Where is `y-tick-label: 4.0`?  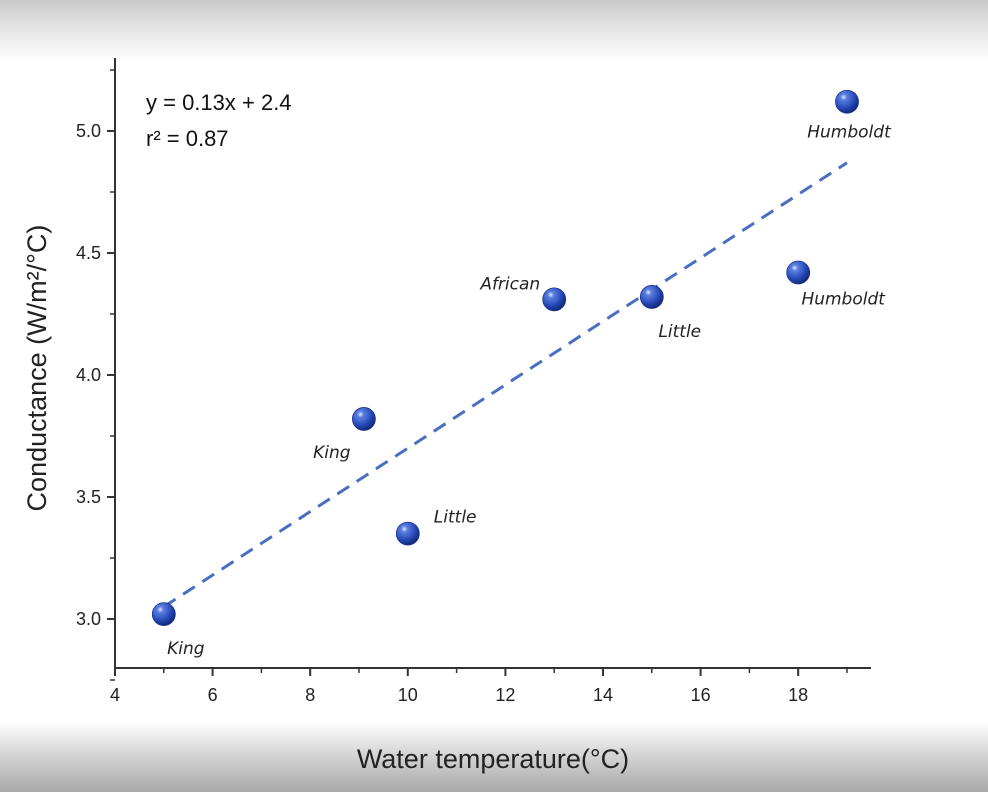
y-tick-label: 4.0 is located at coordinates (88, 375).